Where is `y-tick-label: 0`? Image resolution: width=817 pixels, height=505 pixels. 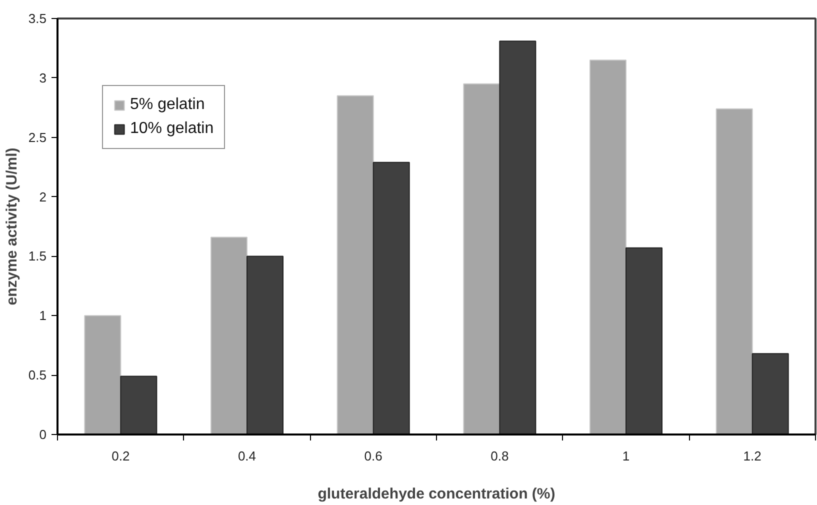
y-tick-label: 0 is located at coordinates (43, 434).